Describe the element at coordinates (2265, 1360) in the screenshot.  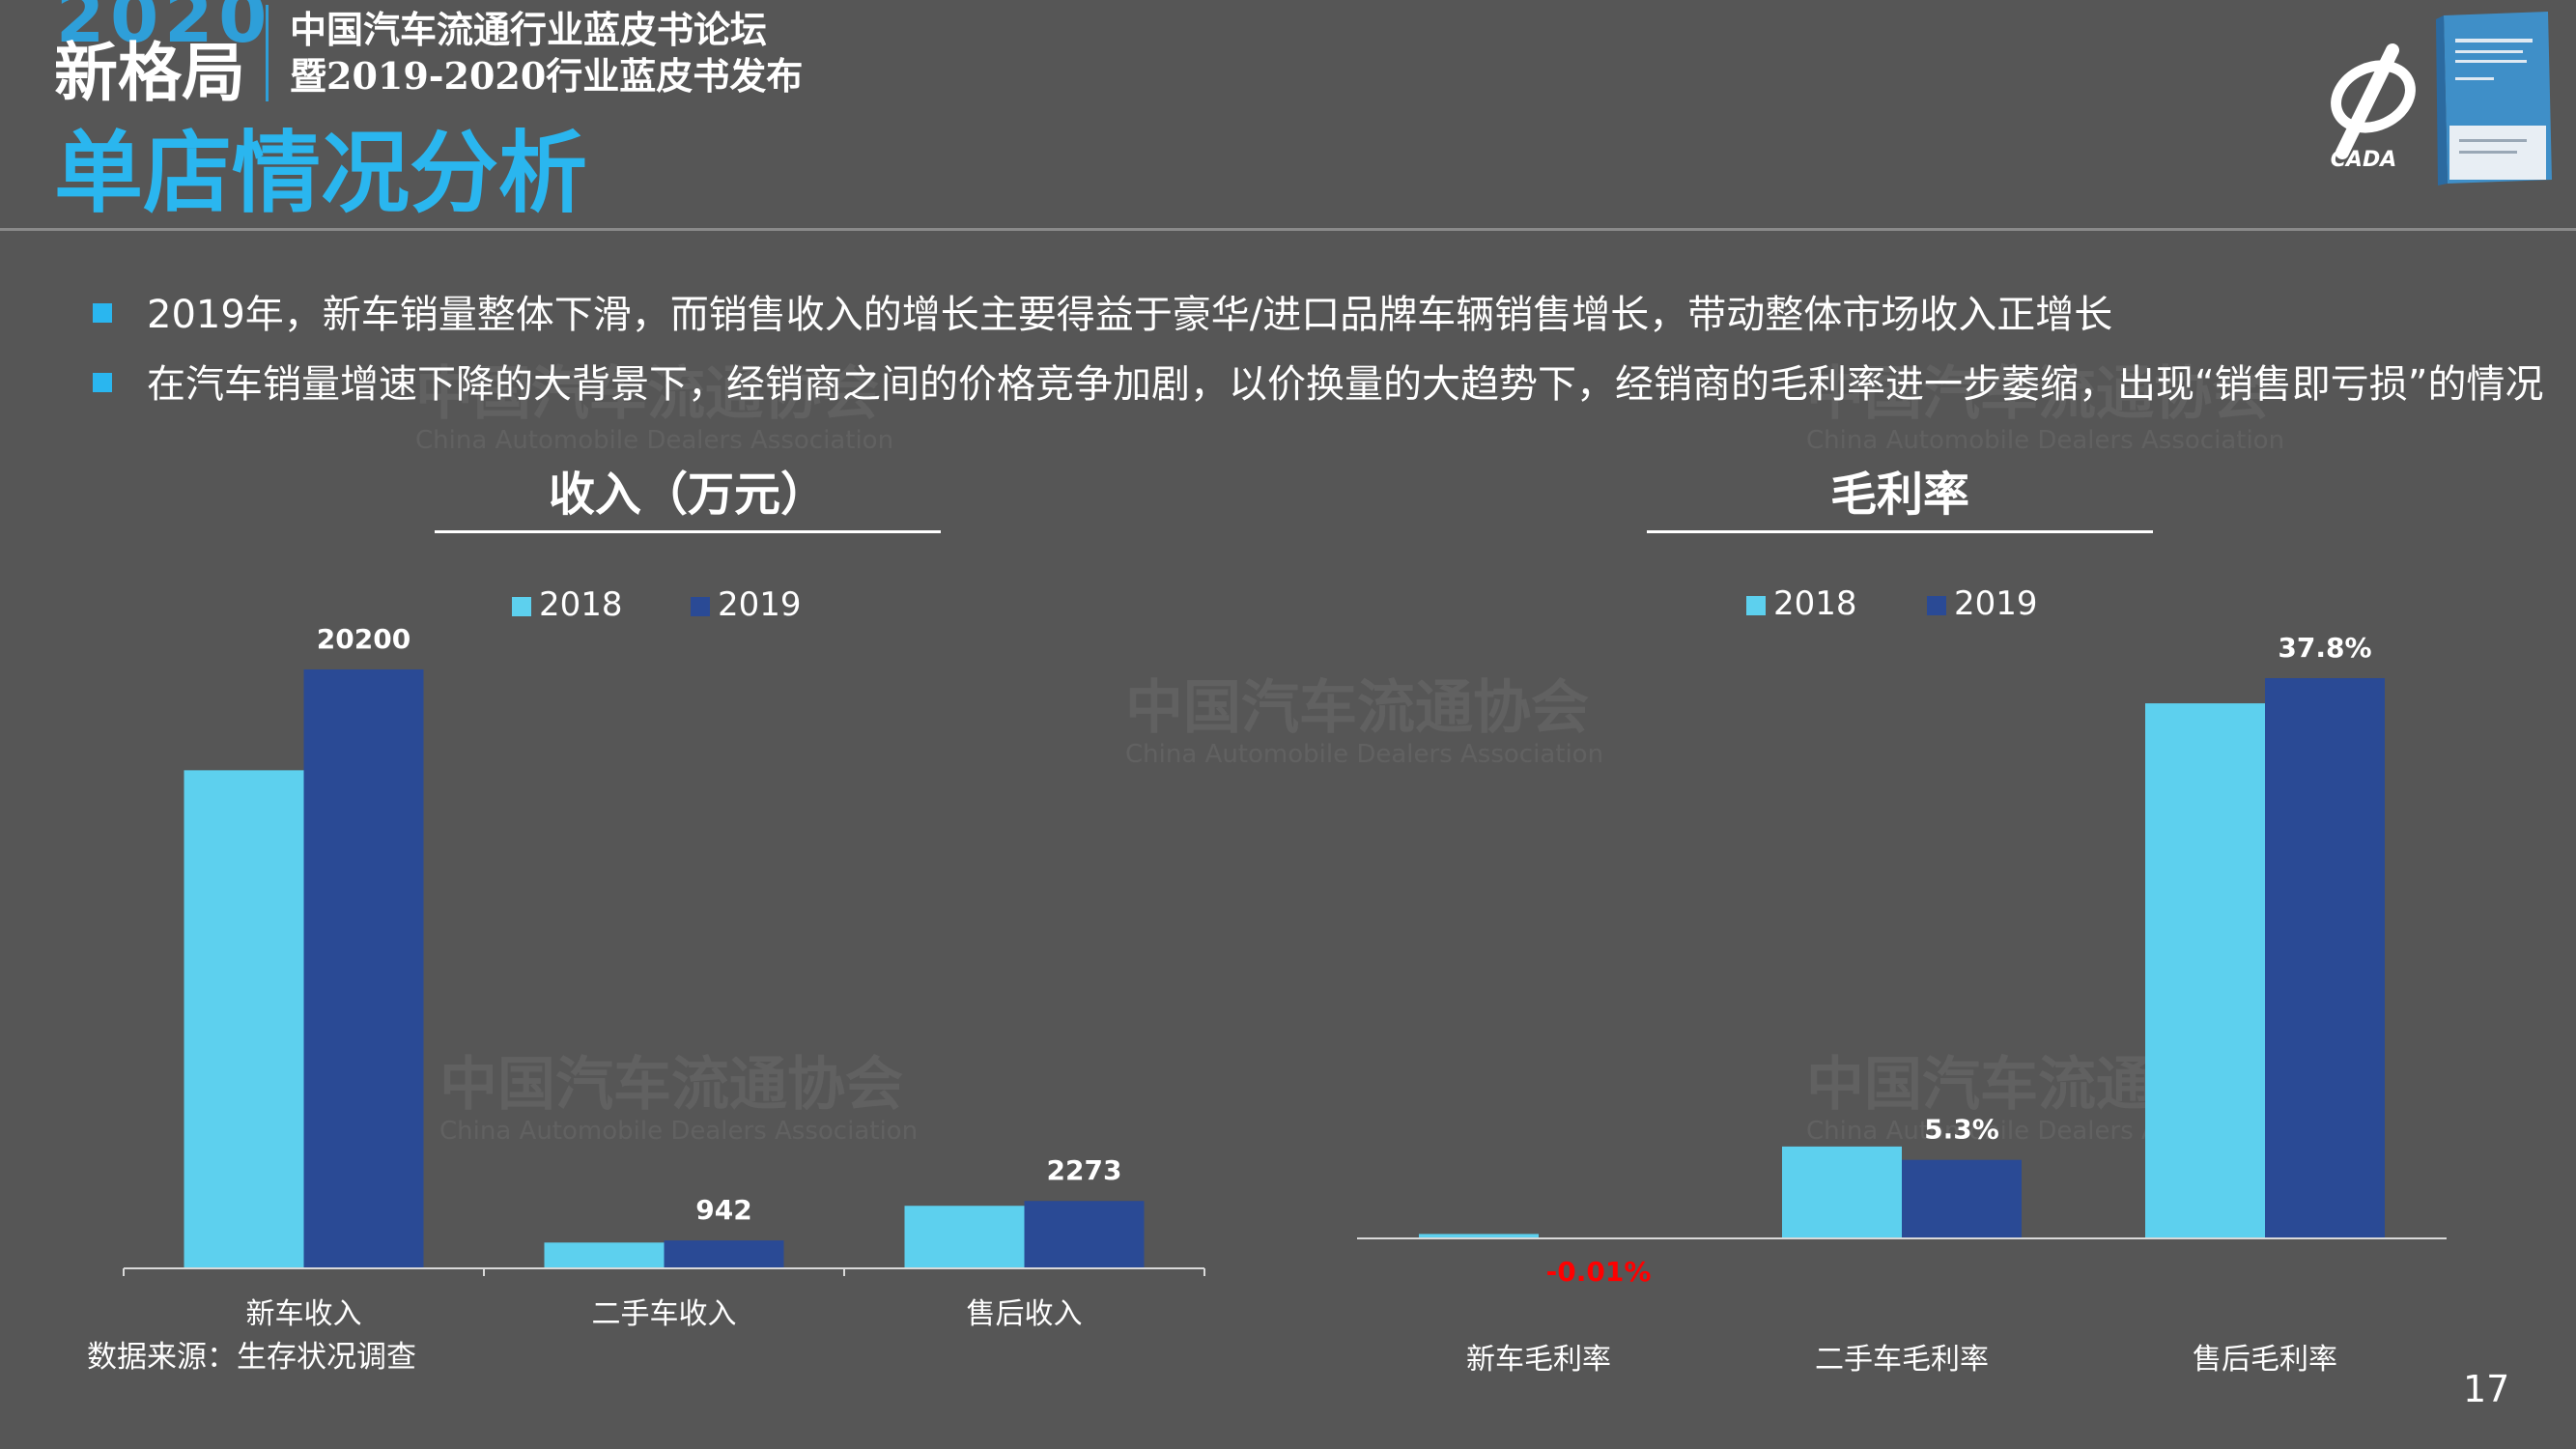
I see `category-label: 售后毛利率` at that location.